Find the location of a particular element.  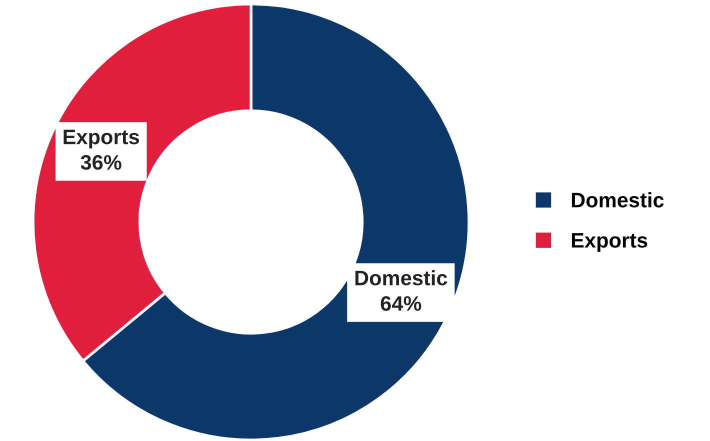

legend-label: Exports is located at coordinates (610, 242).